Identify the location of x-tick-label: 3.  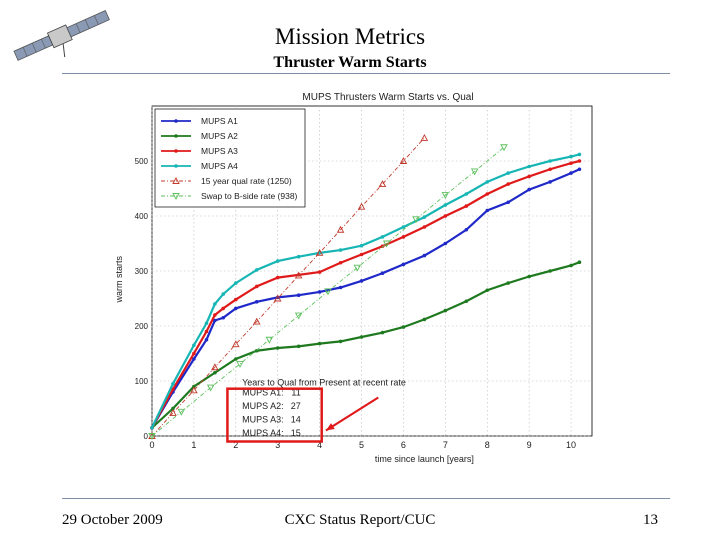
(277, 445).